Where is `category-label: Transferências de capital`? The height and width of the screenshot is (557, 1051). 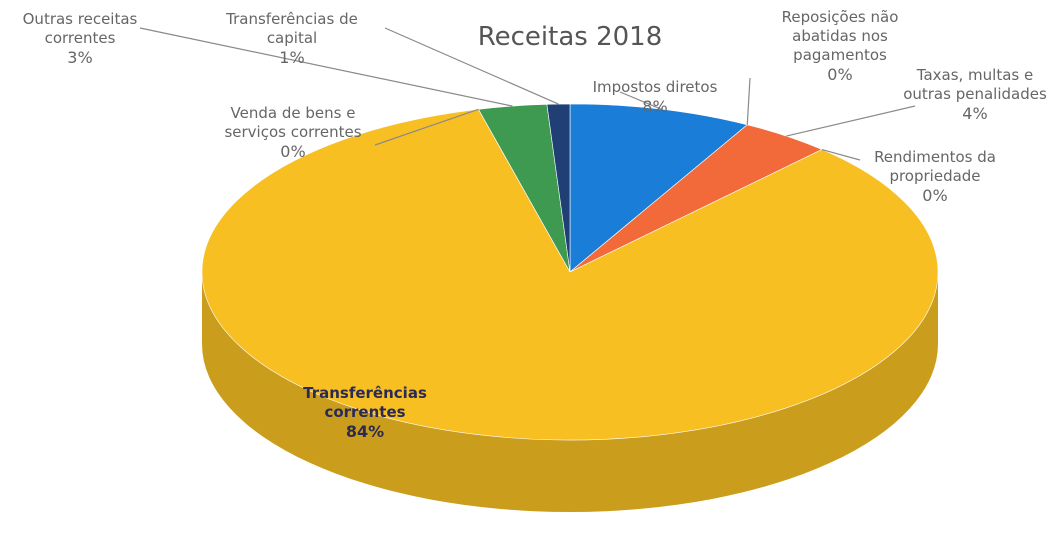 category-label: Transferências de capital is located at coordinates (292, 28).